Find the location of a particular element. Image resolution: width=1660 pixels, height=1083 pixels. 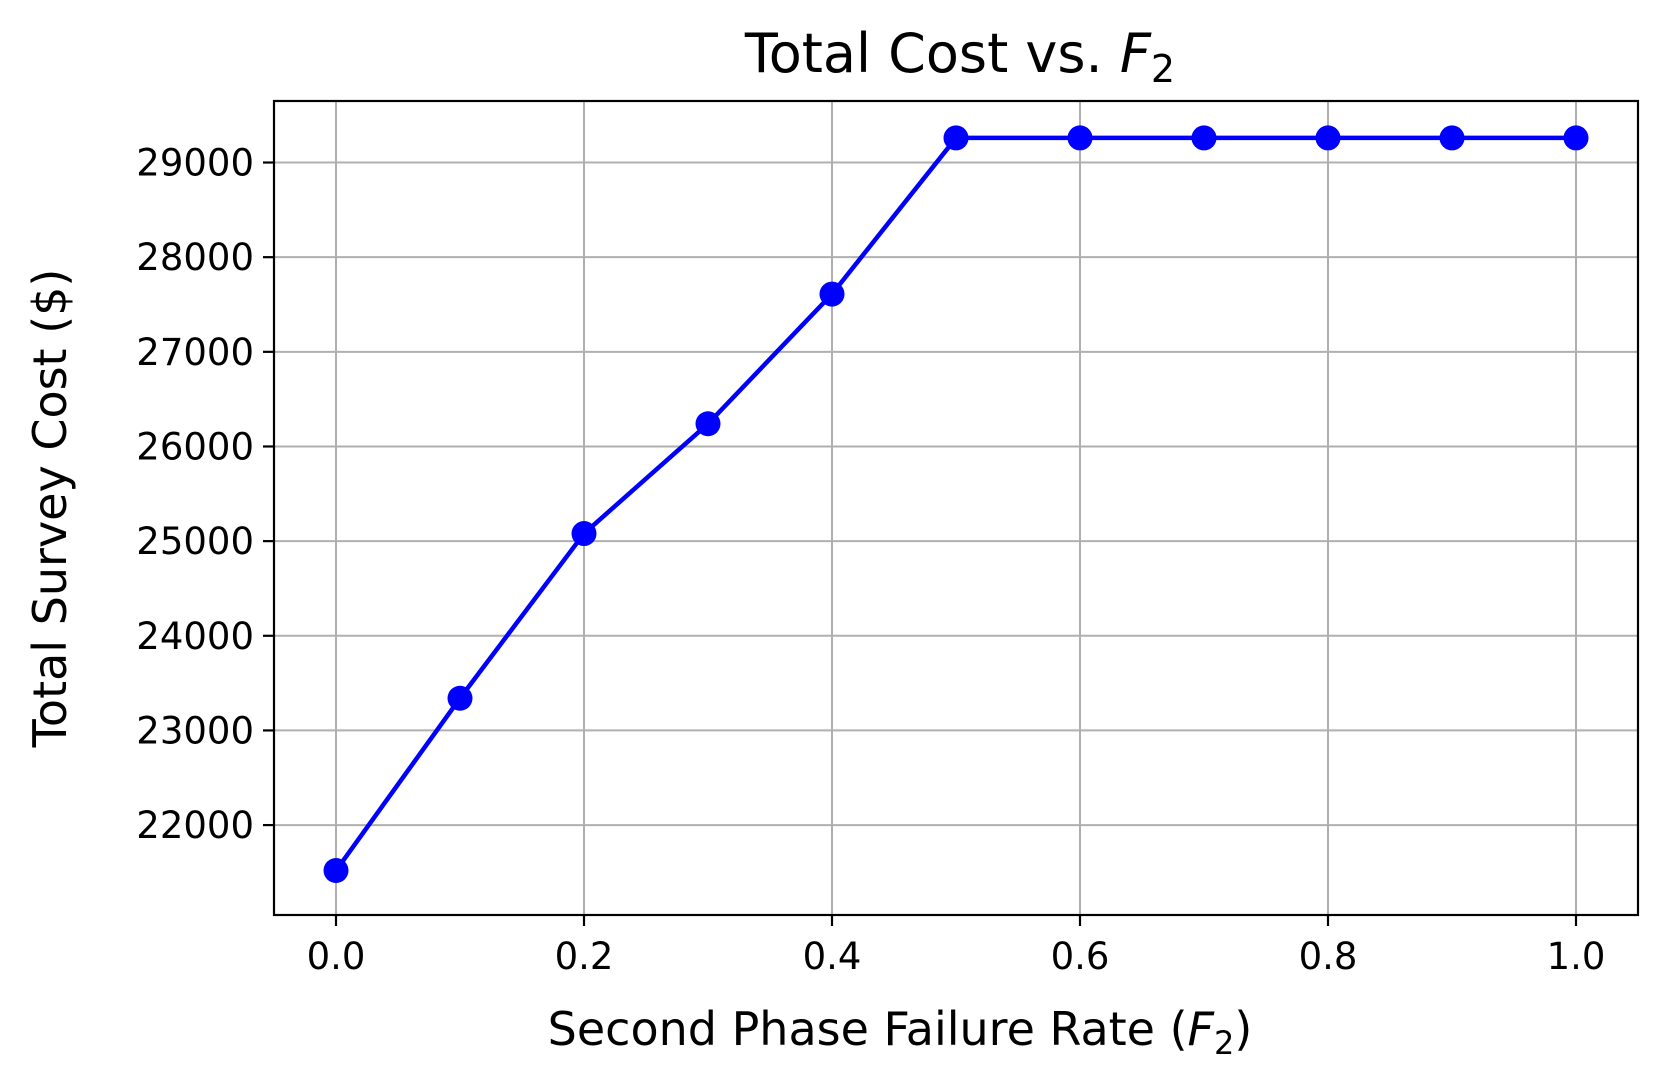

y-tick-label: 27000 is located at coordinates (195, 352).